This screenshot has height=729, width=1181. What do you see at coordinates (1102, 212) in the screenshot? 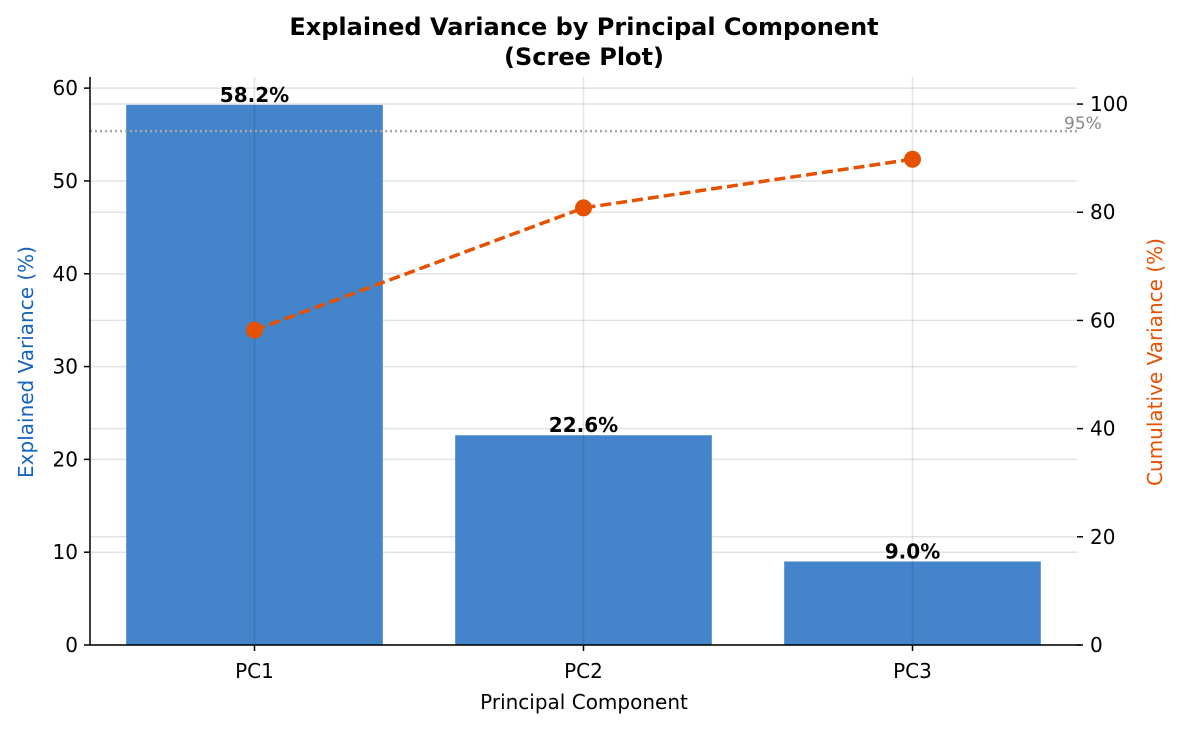
I see `y2-tick-label: 80` at bounding box center [1102, 212].